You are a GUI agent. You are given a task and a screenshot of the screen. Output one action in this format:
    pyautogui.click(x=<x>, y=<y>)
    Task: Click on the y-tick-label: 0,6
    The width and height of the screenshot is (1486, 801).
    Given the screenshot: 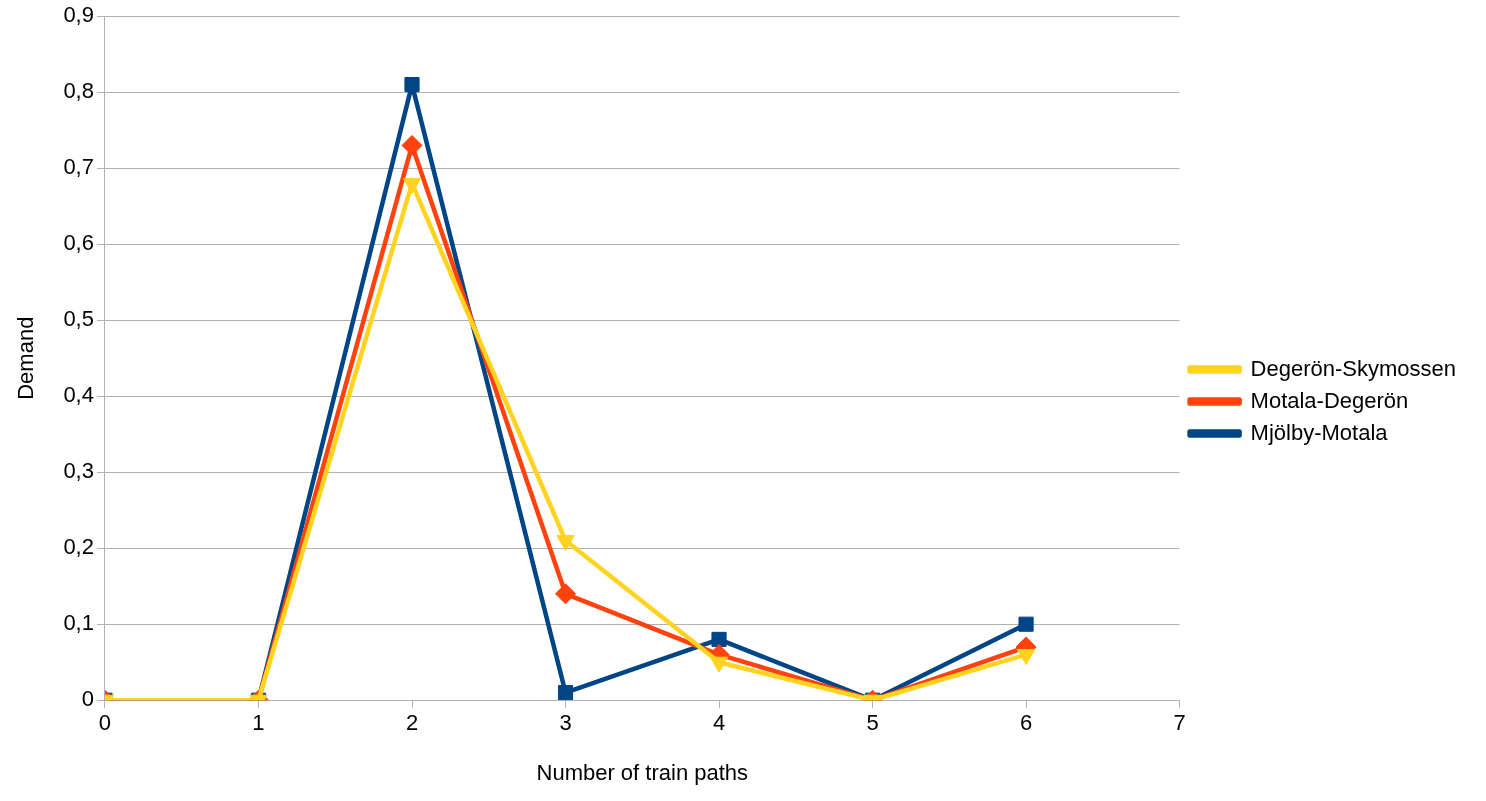 What is the action you would take?
    pyautogui.click(x=78, y=243)
    